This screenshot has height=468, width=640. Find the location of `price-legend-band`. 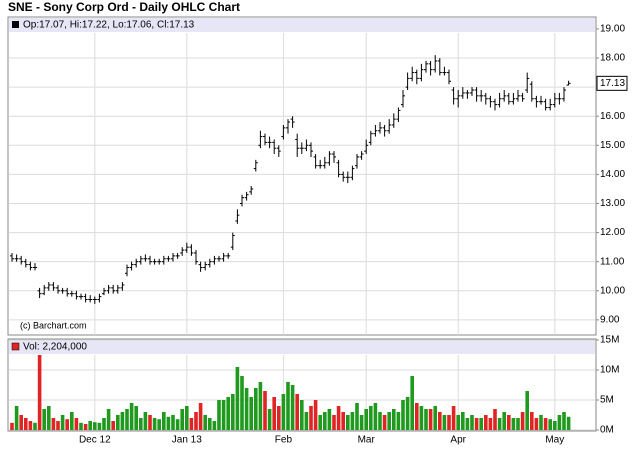

price-legend-band is located at coordinates (302, 25).